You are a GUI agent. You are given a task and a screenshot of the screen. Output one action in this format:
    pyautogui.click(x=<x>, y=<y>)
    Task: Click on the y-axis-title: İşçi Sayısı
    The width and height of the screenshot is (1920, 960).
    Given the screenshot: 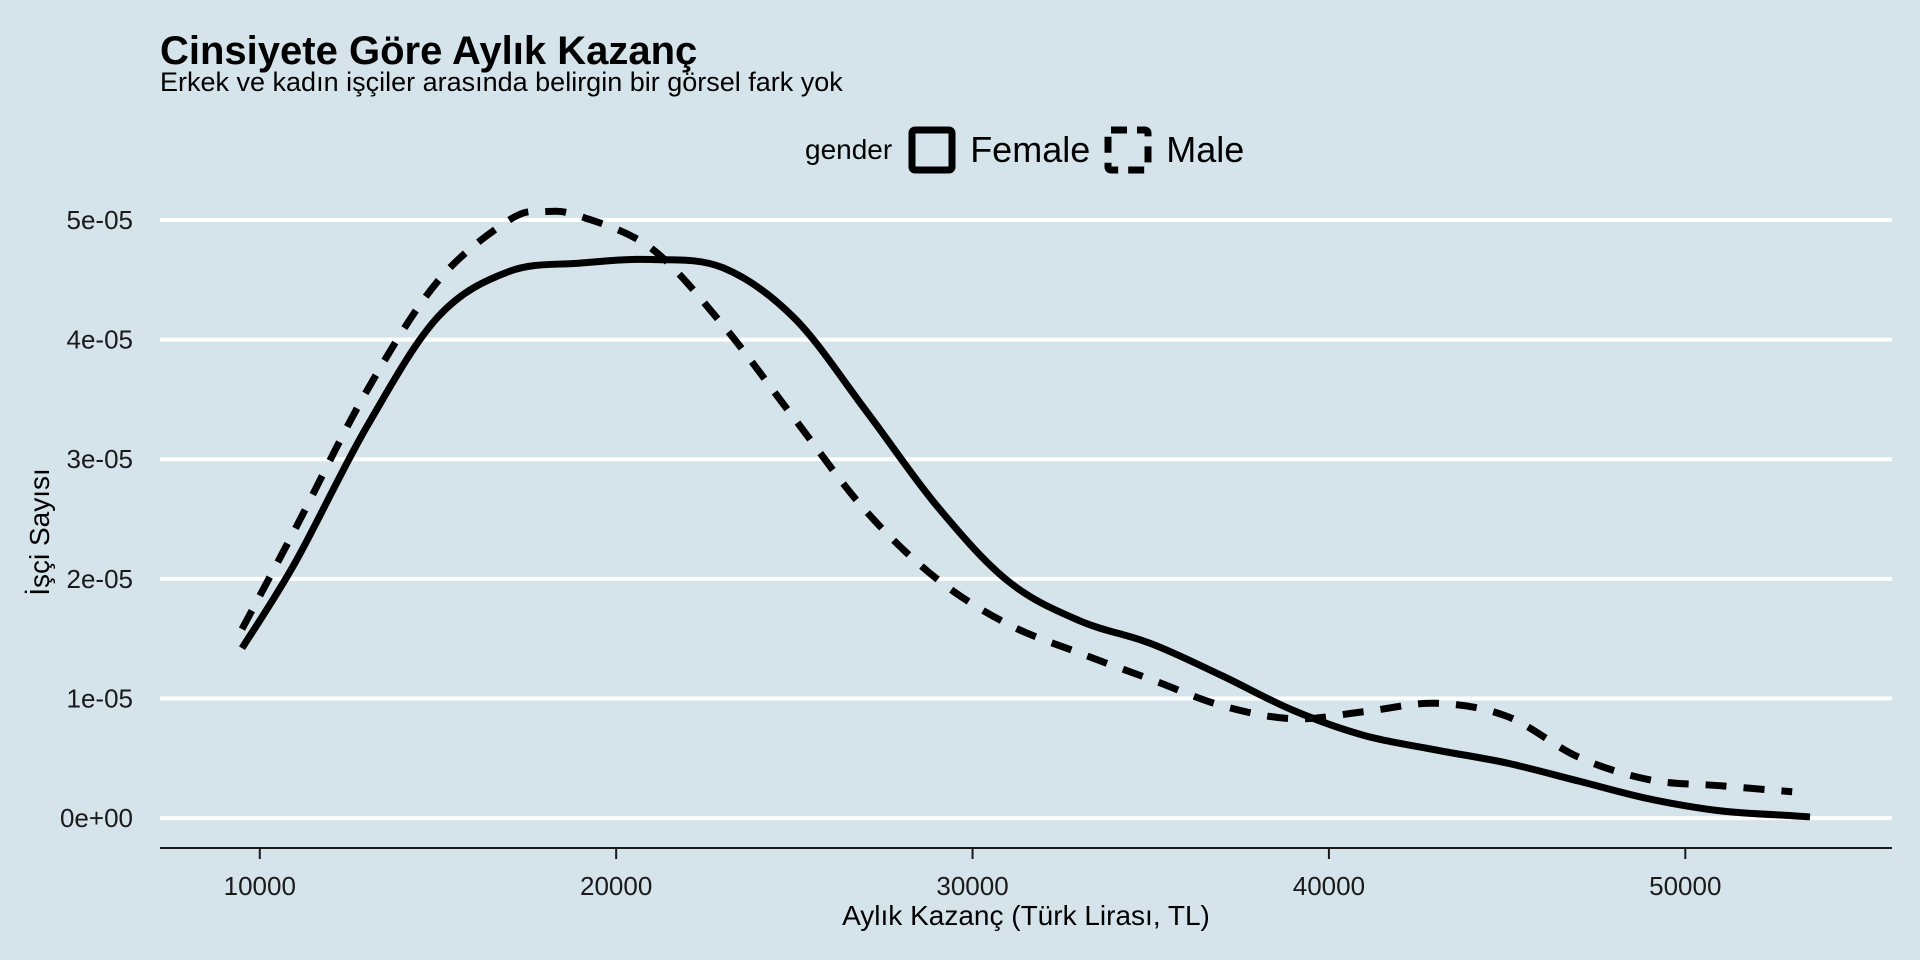 What is the action you would take?
    pyautogui.click(x=39, y=532)
    